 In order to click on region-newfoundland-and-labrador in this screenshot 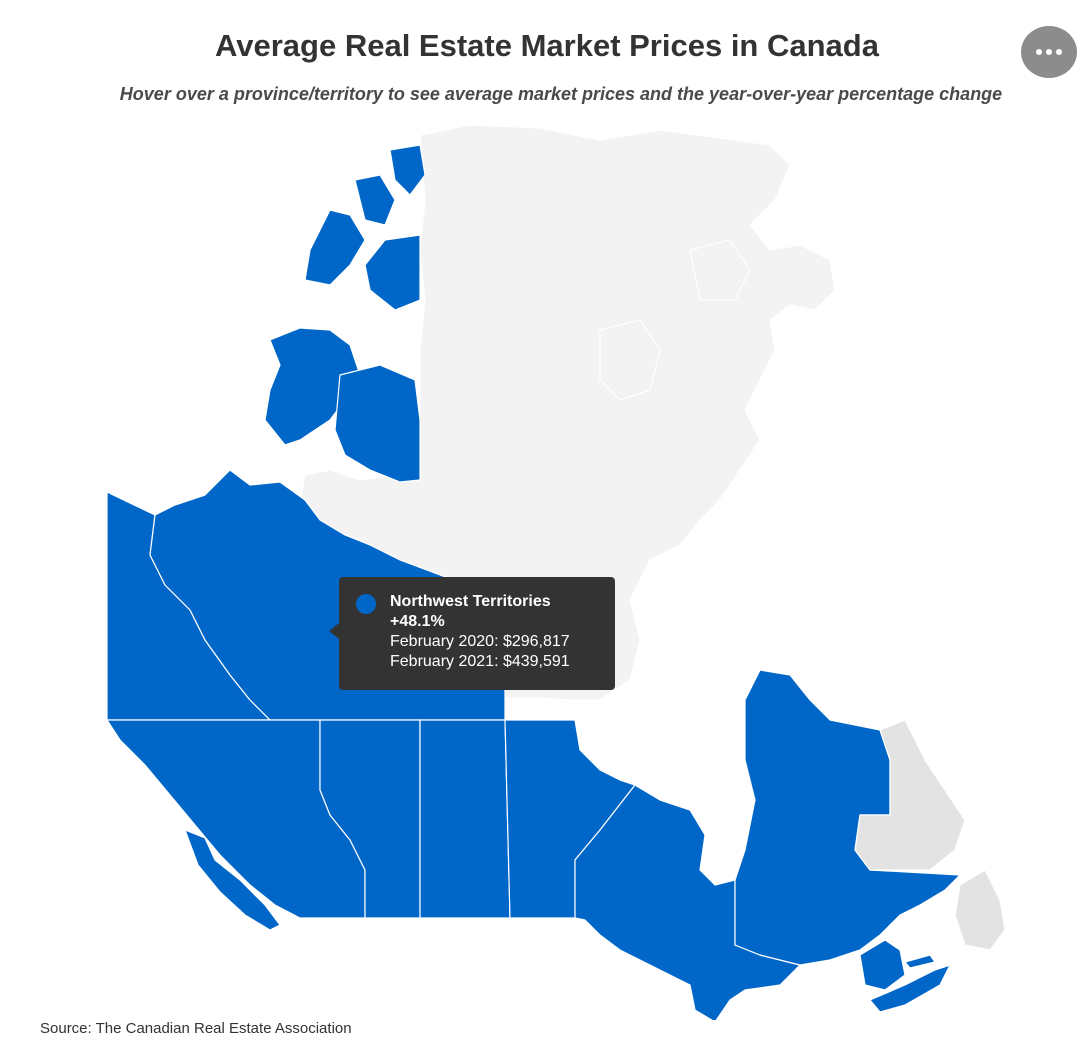, I will do `click(930, 835)`.